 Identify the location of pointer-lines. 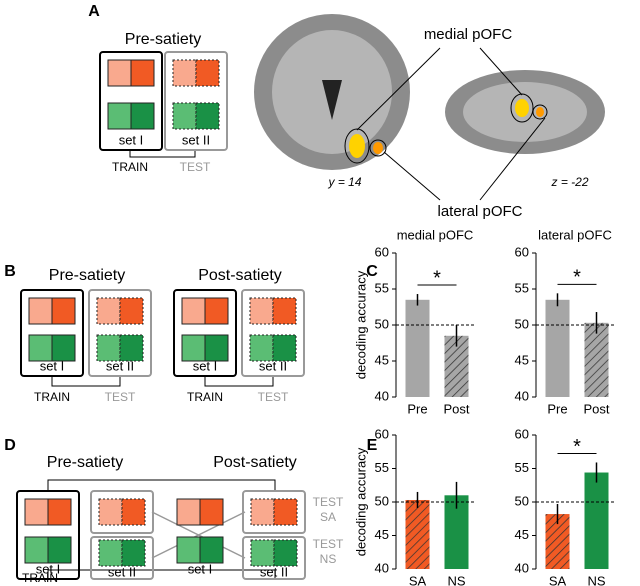
(451, 124).